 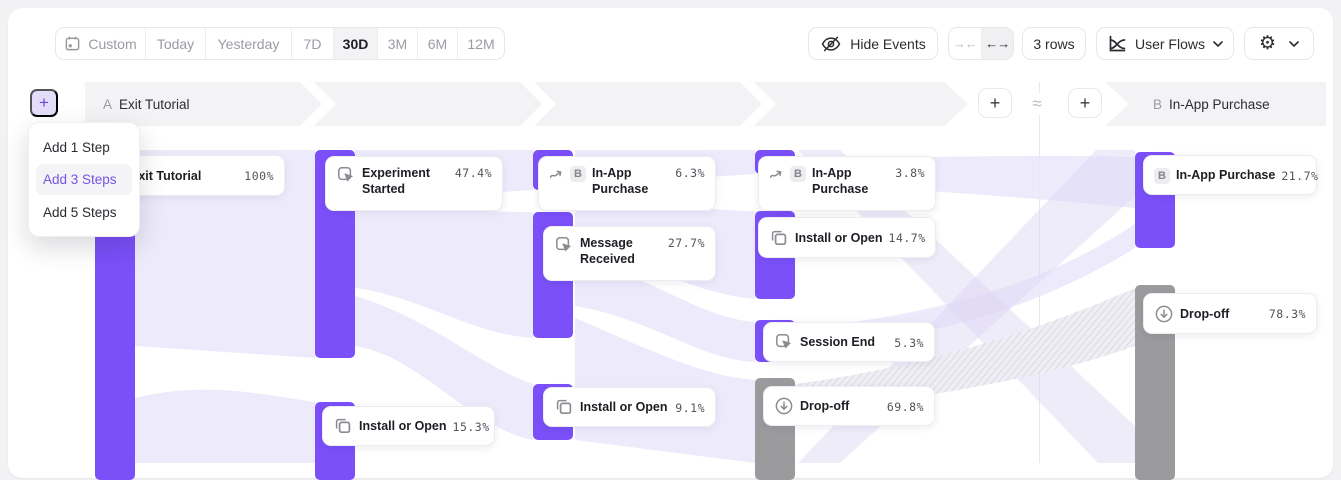 What do you see at coordinates (1158, 104) in the screenshot?
I see `step-letter-b: B` at bounding box center [1158, 104].